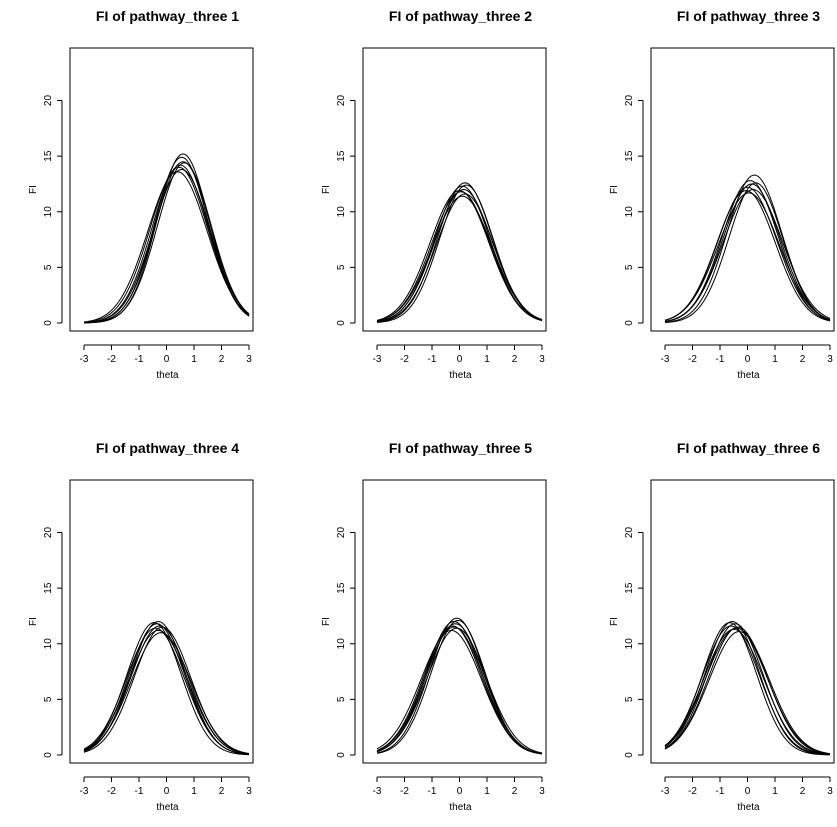 This screenshot has height=827, width=837. What do you see at coordinates (167, 448) in the screenshot?
I see `chart-title: FI of pathway_three 4` at bounding box center [167, 448].